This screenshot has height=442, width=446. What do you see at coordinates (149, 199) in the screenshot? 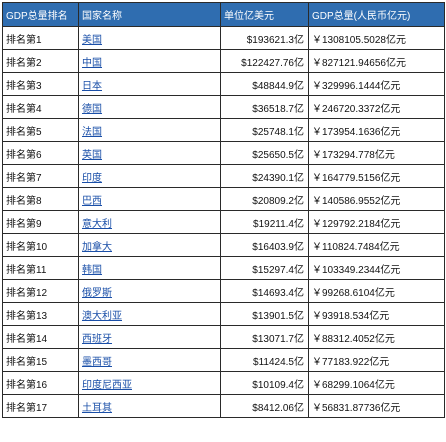
I see `country-cell: 巴西` at bounding box center [149, 199].